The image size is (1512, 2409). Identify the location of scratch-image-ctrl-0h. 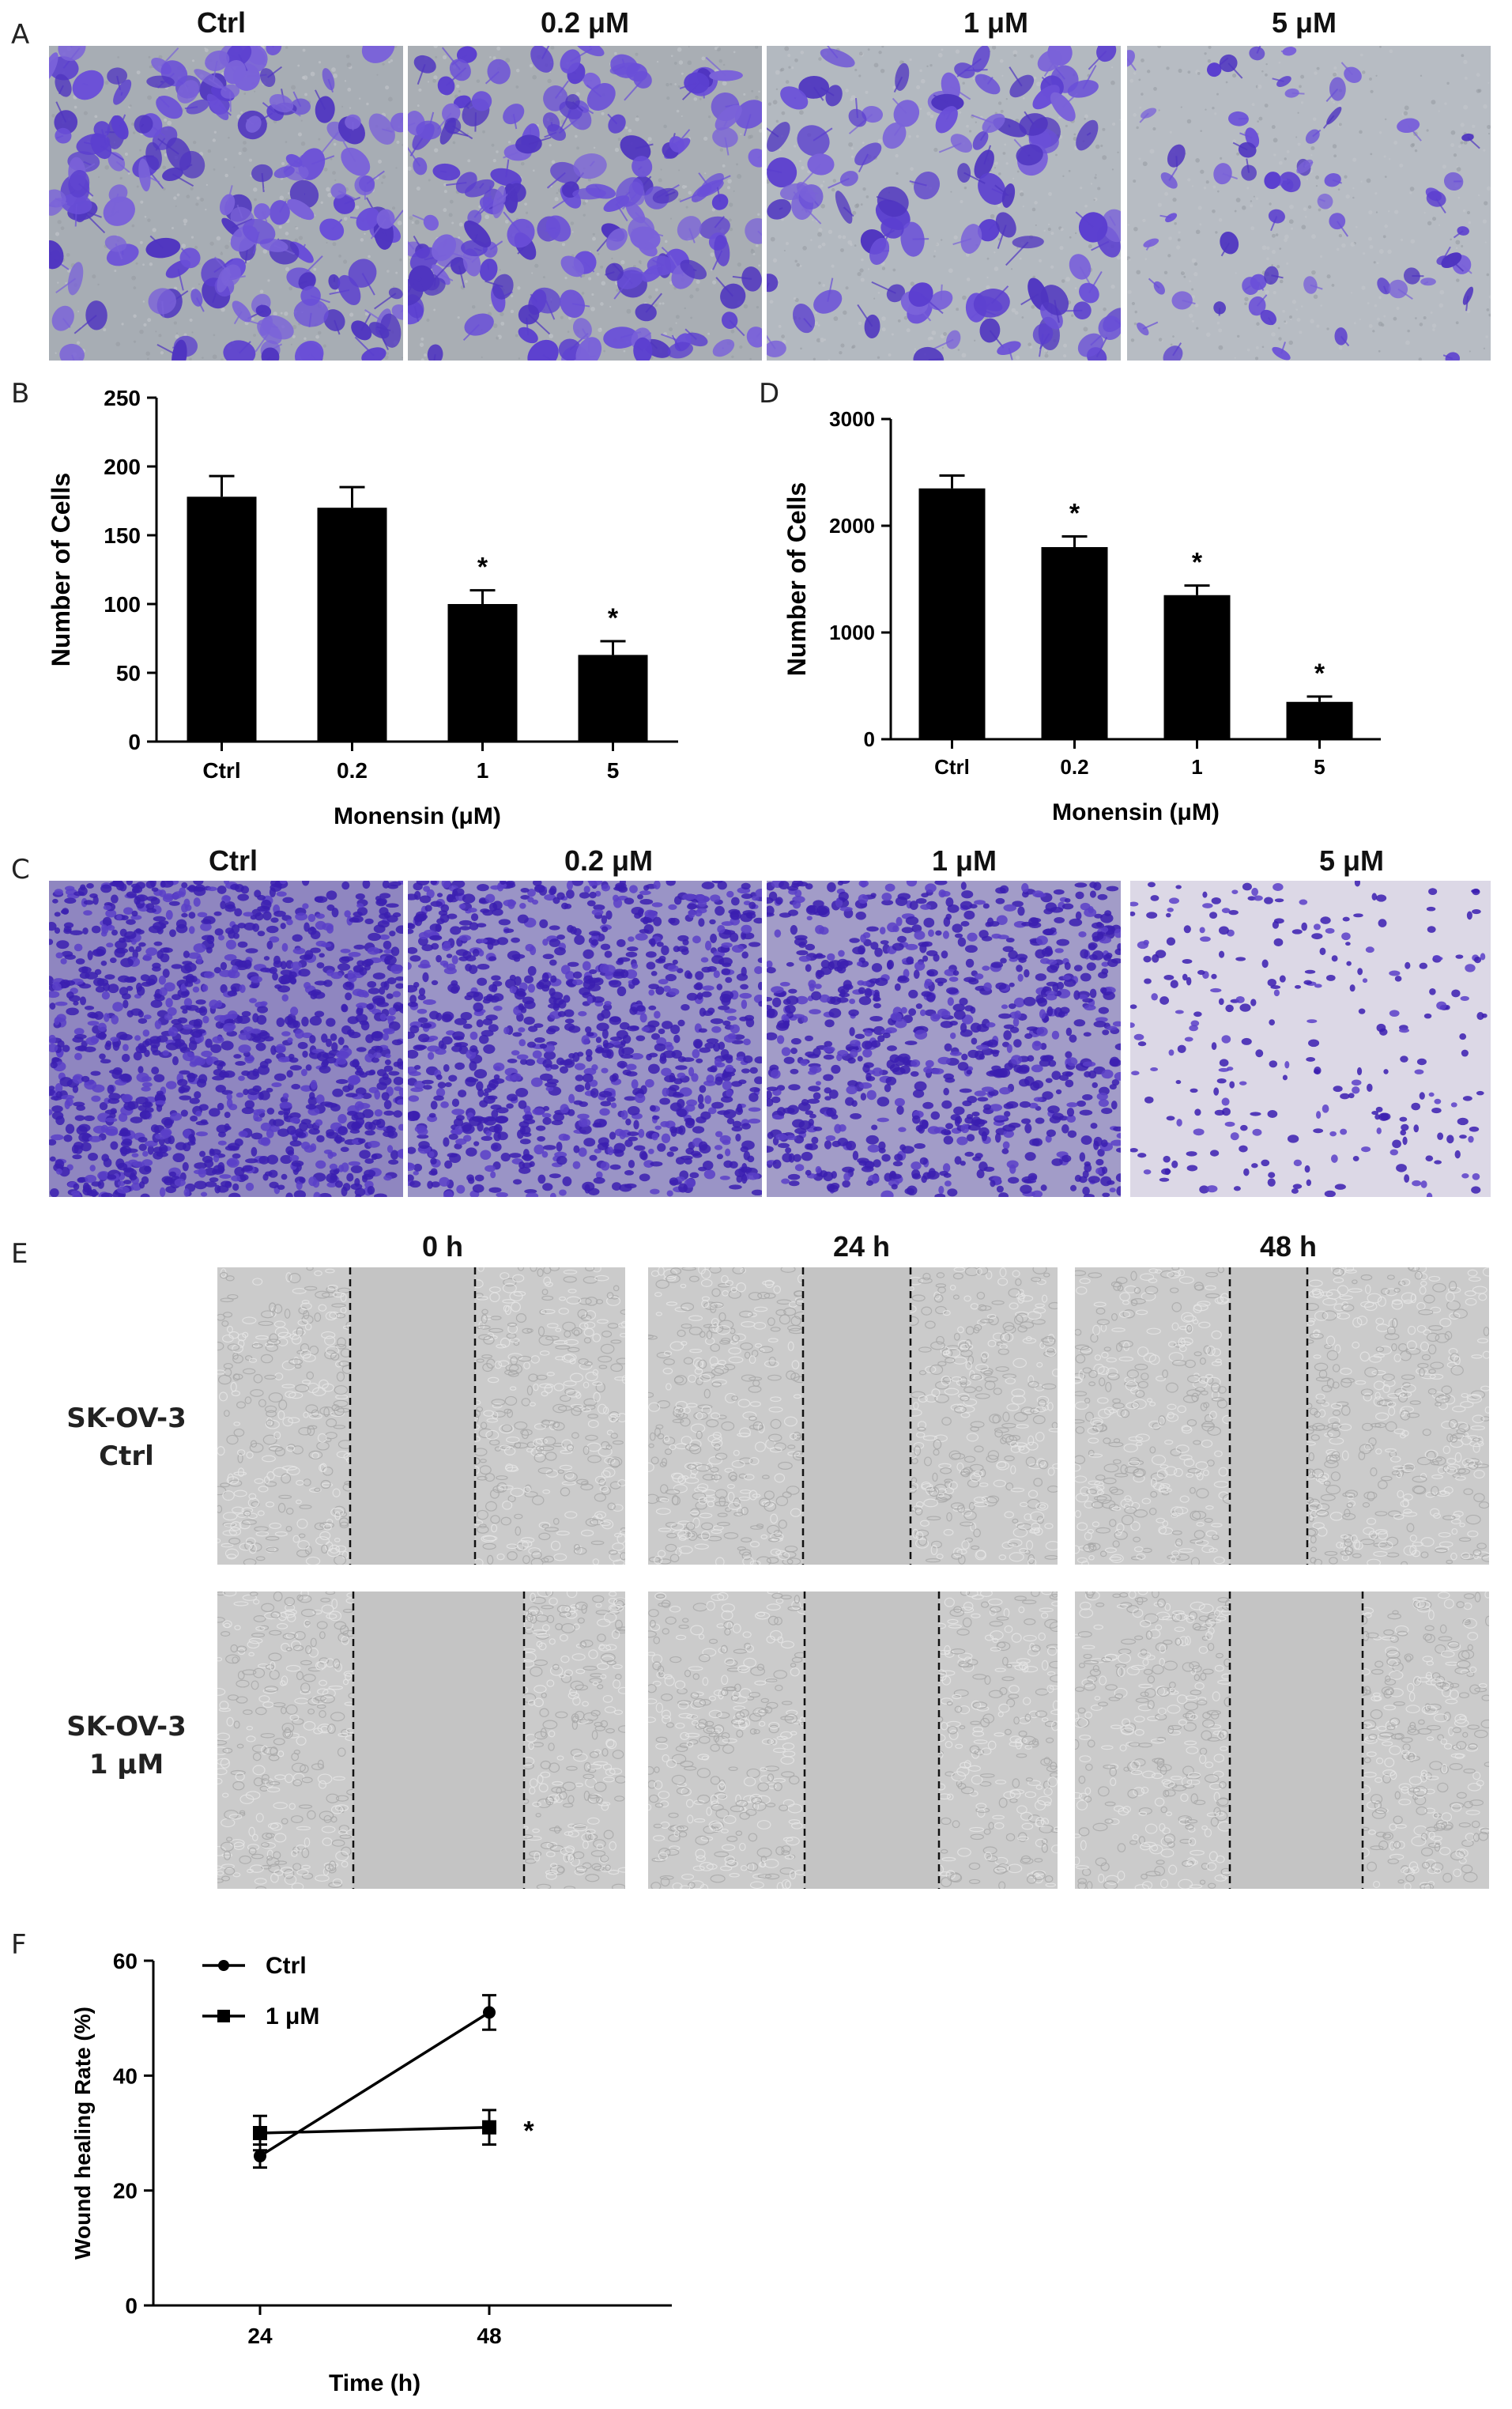
(421, 1416).